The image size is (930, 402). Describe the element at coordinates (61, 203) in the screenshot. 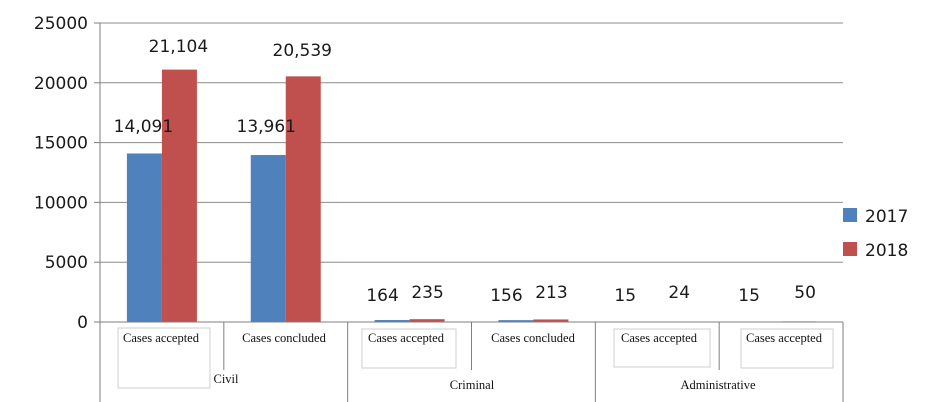

I see `y-tick-label: 10000` at that location.